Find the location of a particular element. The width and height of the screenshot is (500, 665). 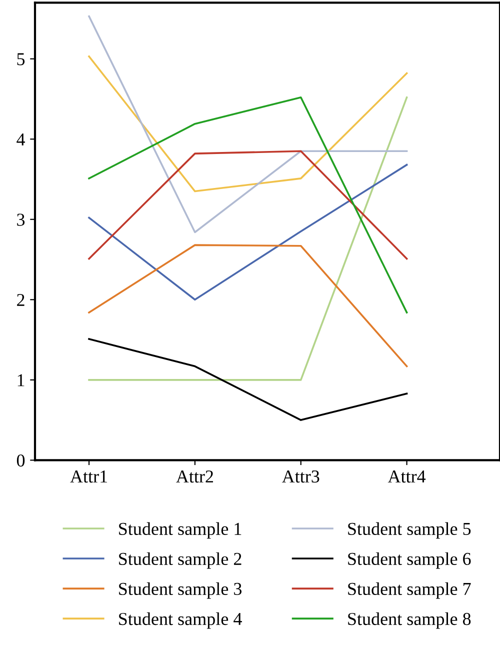

x-tick-label: Attr3 is located at coordinates (301, 476).